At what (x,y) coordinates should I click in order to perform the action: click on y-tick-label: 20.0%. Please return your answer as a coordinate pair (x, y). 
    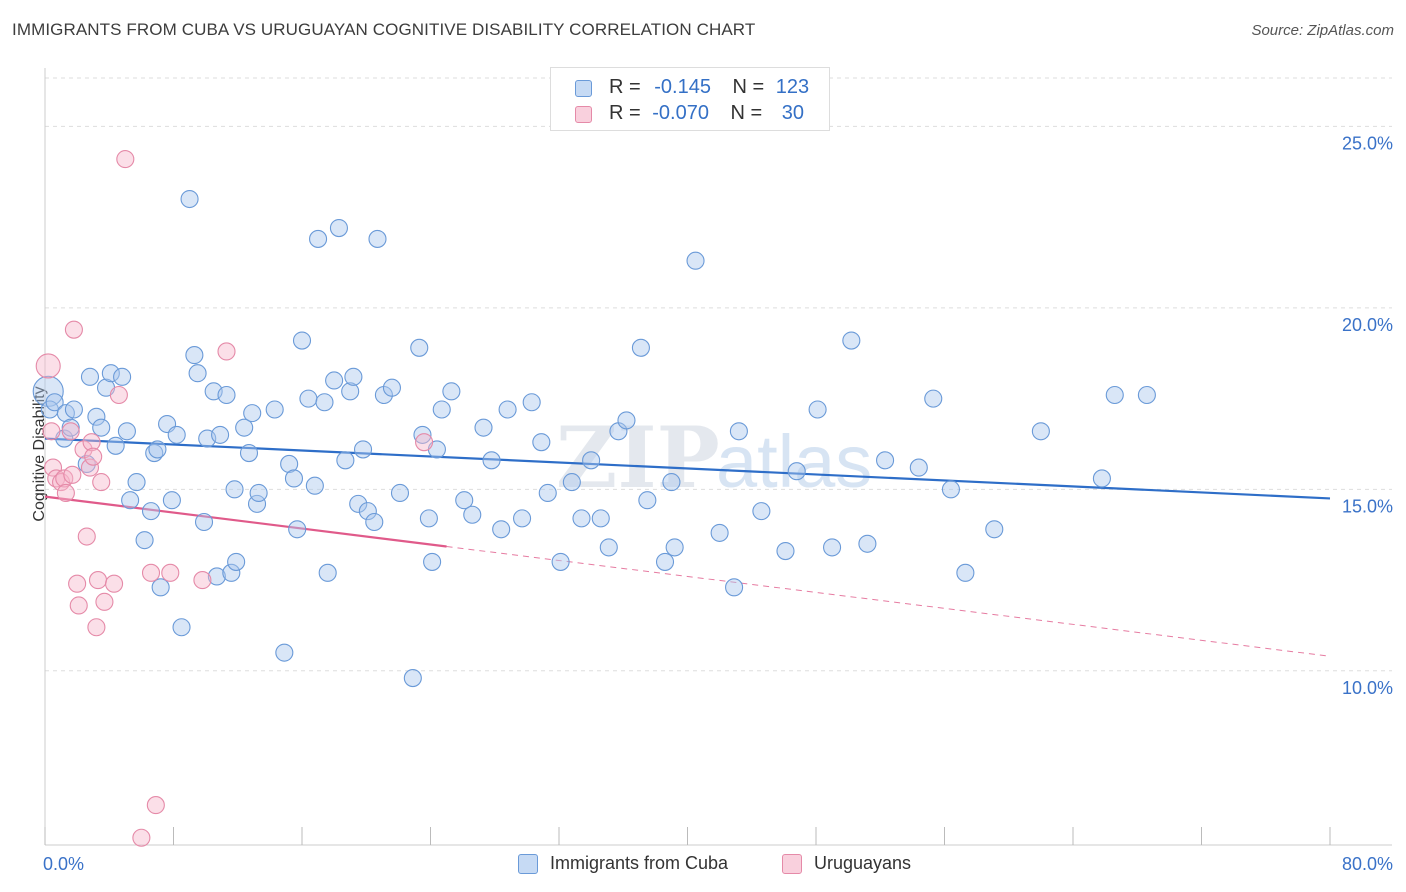
    Looking at the image, I should click on (1367, 325).